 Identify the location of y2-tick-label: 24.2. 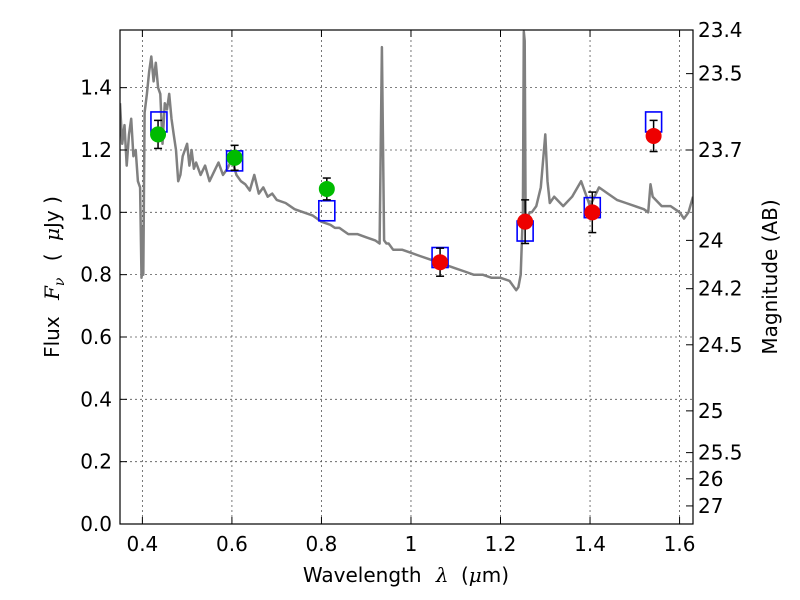
(720, 289).